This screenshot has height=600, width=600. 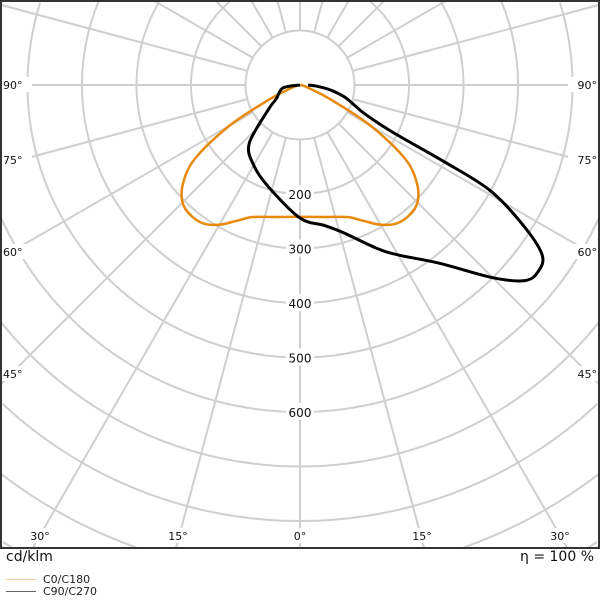 I want to click on legend-item-c90: C90/C270, so click(x=51, y=591).